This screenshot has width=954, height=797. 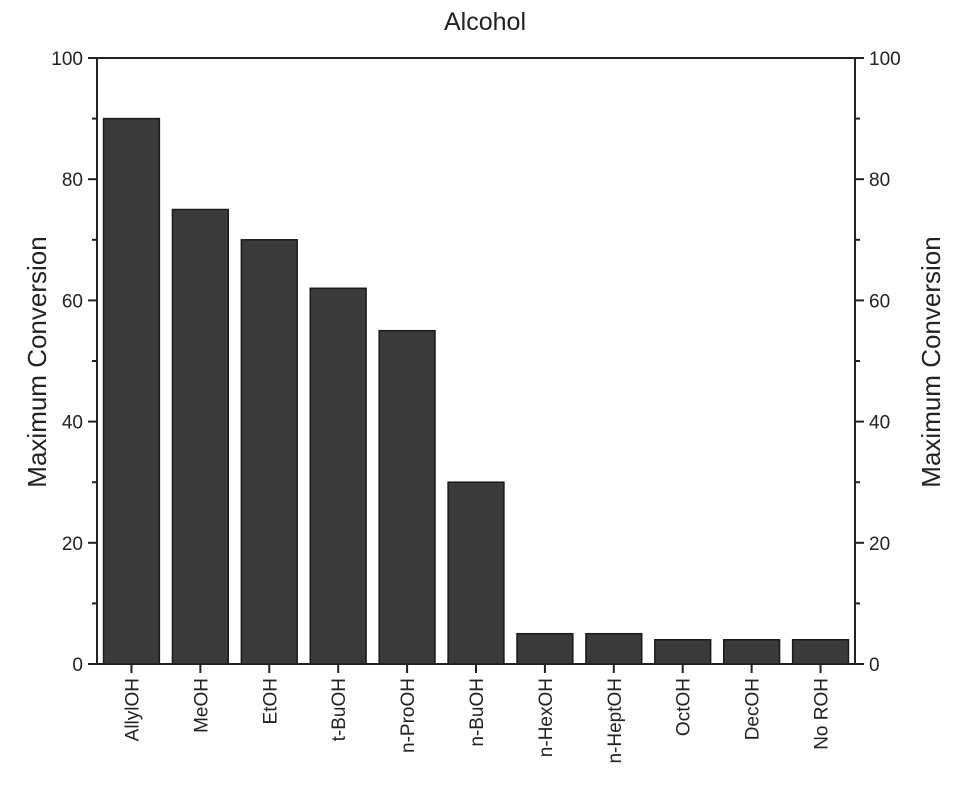 I want to click on x-tick-label: t-BuOH, so click(x=339, y=709).